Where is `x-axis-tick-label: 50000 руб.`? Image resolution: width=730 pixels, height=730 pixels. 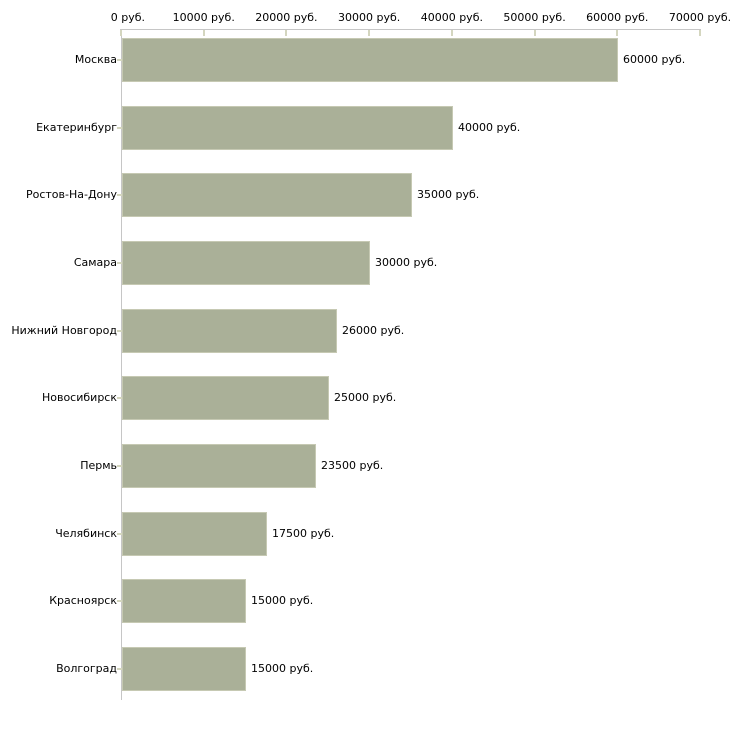 x-axis-tick-label: 50000 руб. is located at coordinates (534, 17).